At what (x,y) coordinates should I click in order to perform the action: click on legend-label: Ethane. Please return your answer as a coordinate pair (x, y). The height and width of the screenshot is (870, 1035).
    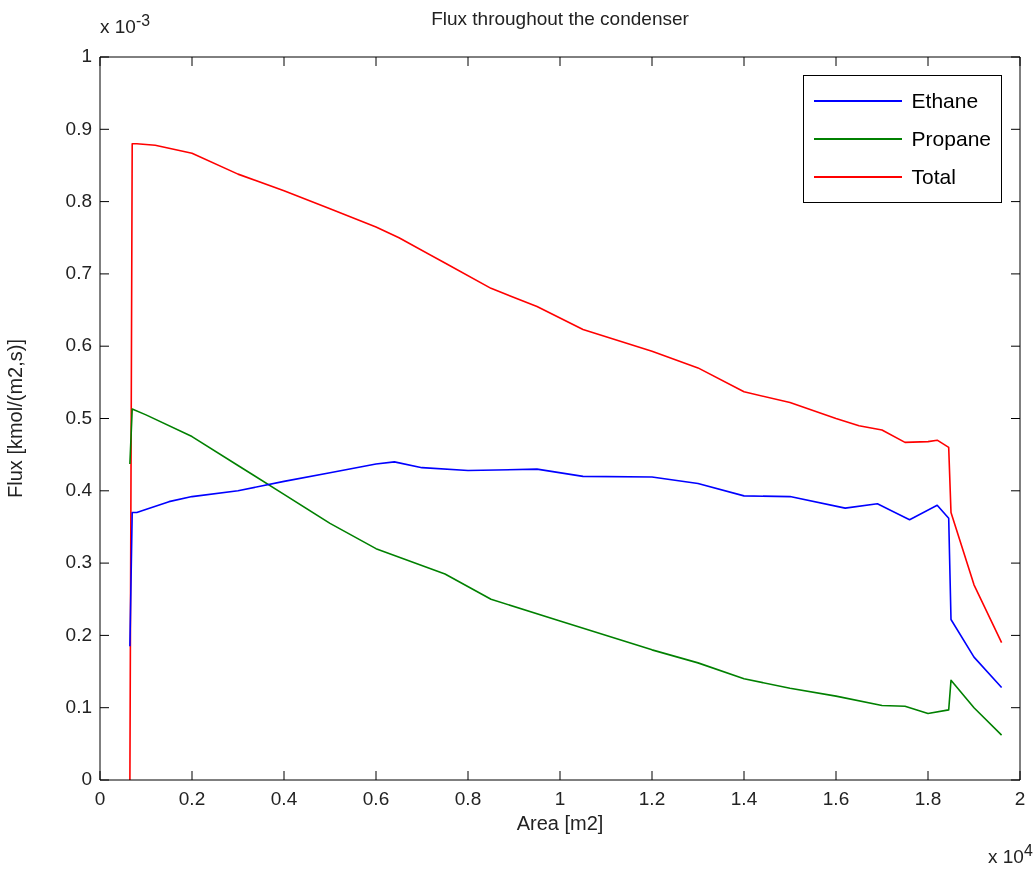
    Looking at the image, I should click on (945, 101).